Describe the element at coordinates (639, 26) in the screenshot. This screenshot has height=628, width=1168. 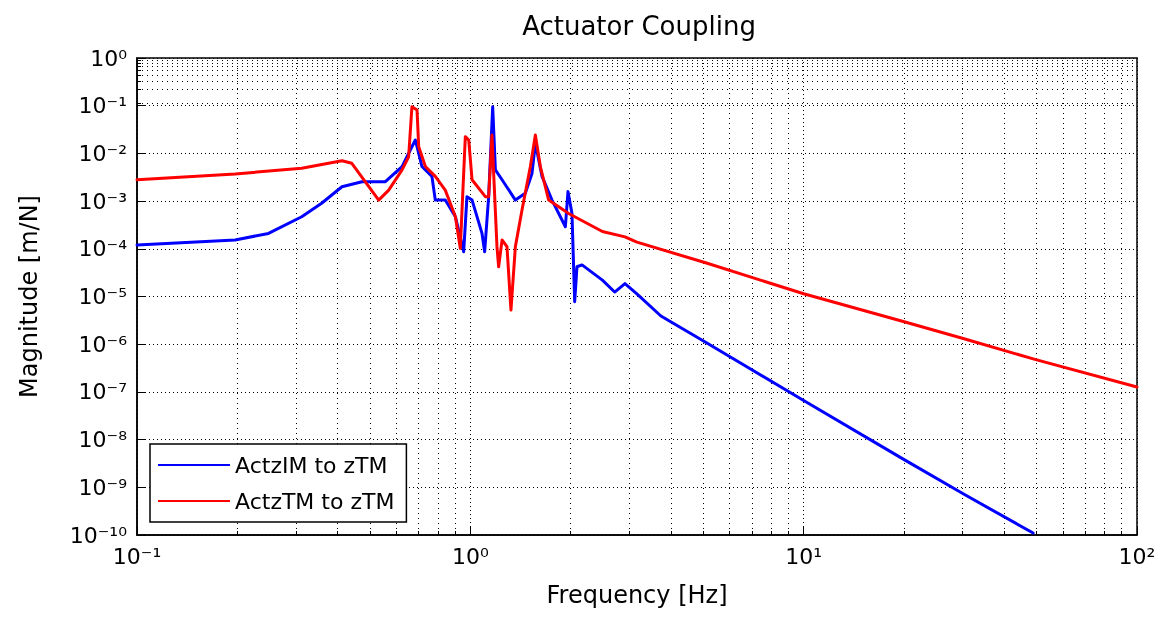
I see `chart-title: Actuator Coupling` at that location.